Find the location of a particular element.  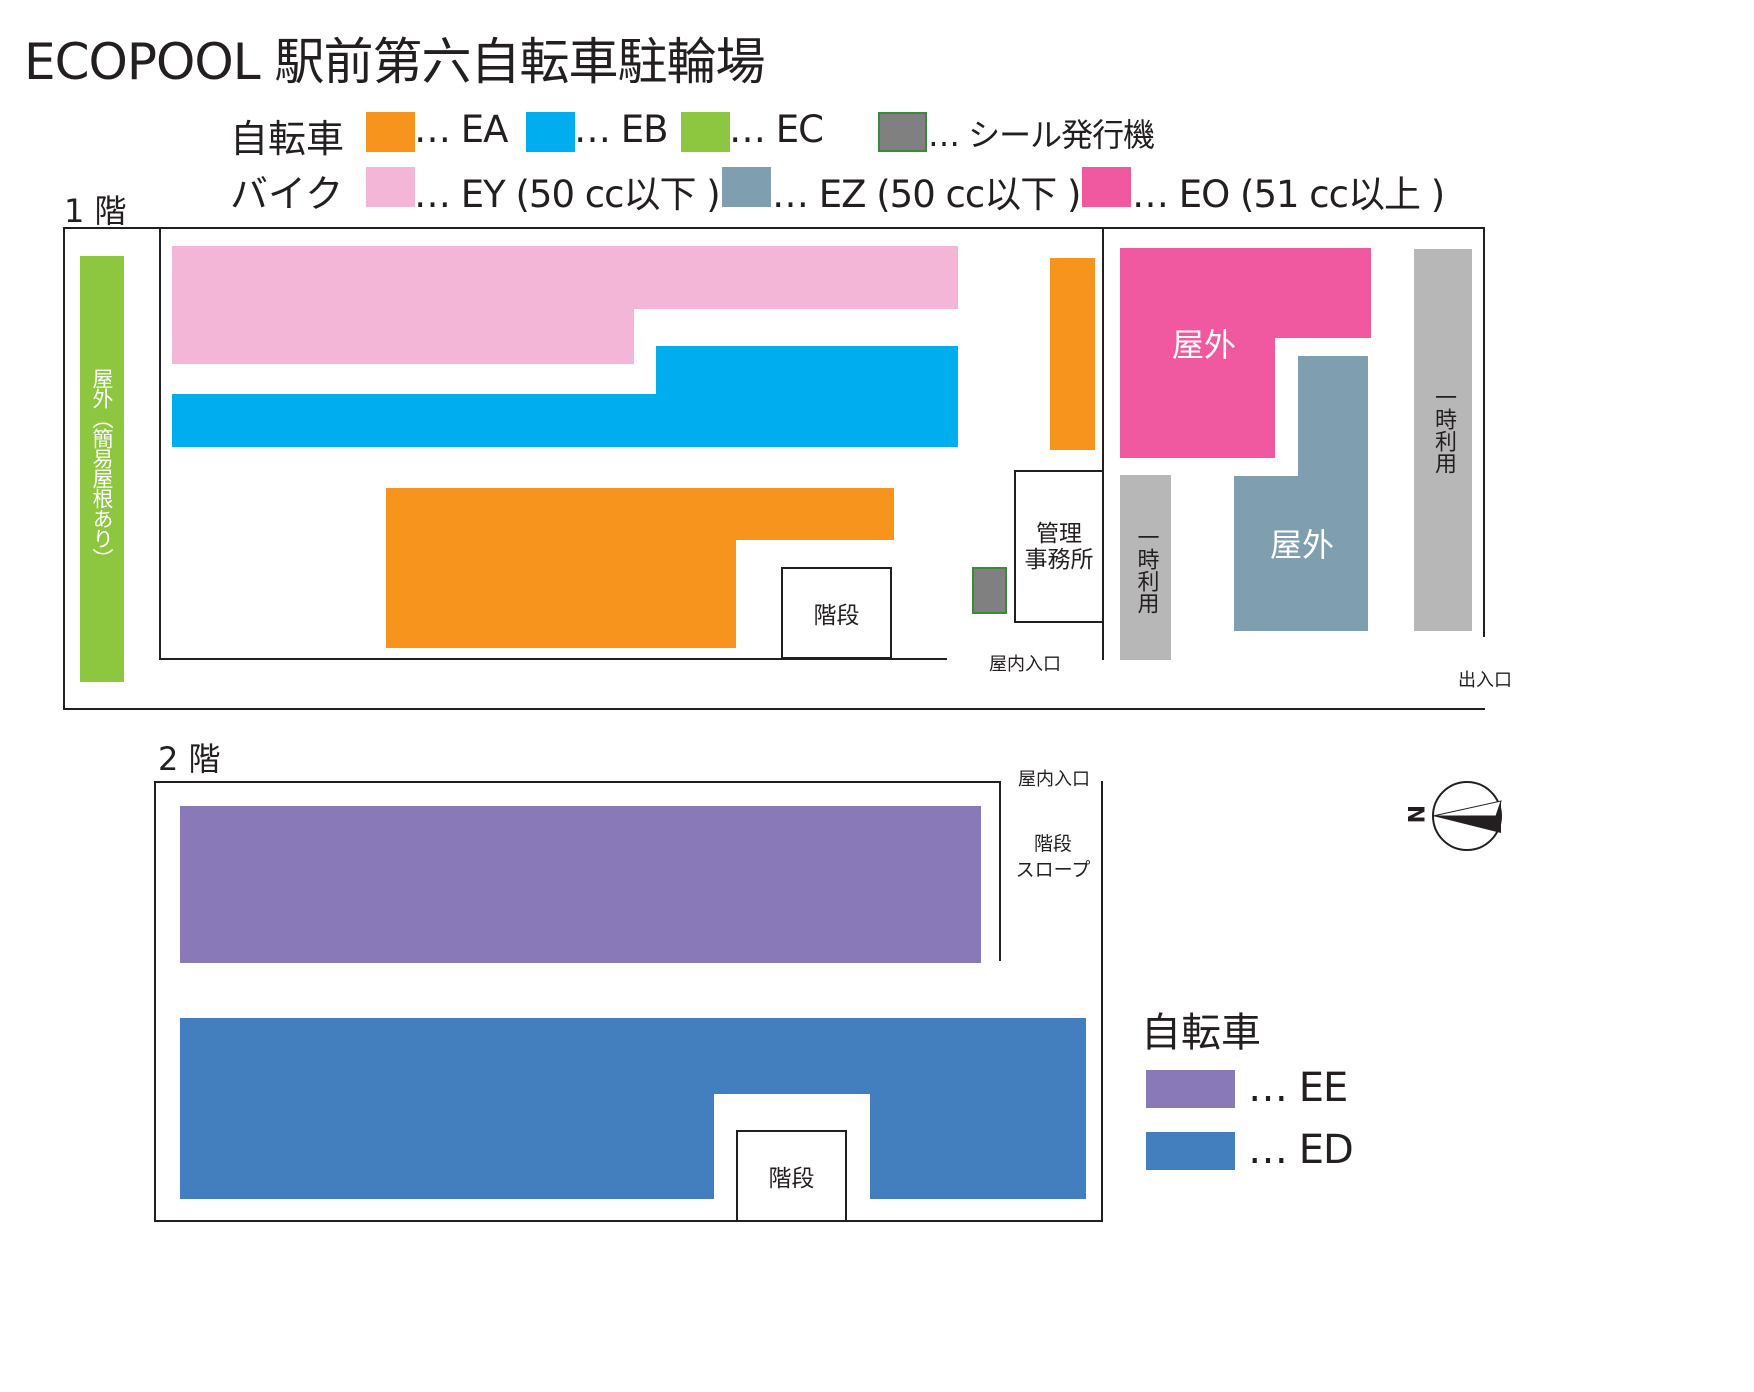

zone-ey-lower is located at coordinates (403, 336).